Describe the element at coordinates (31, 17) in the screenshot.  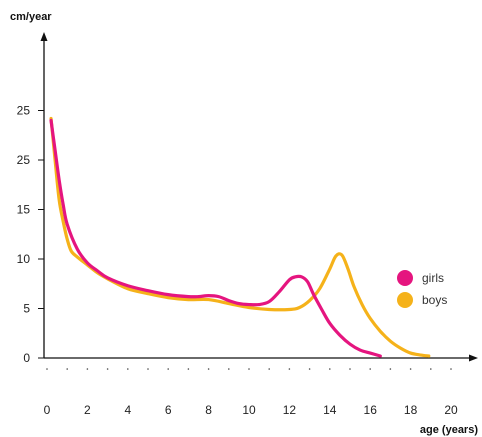
I see `y-axis-title: cm/year` at that location.